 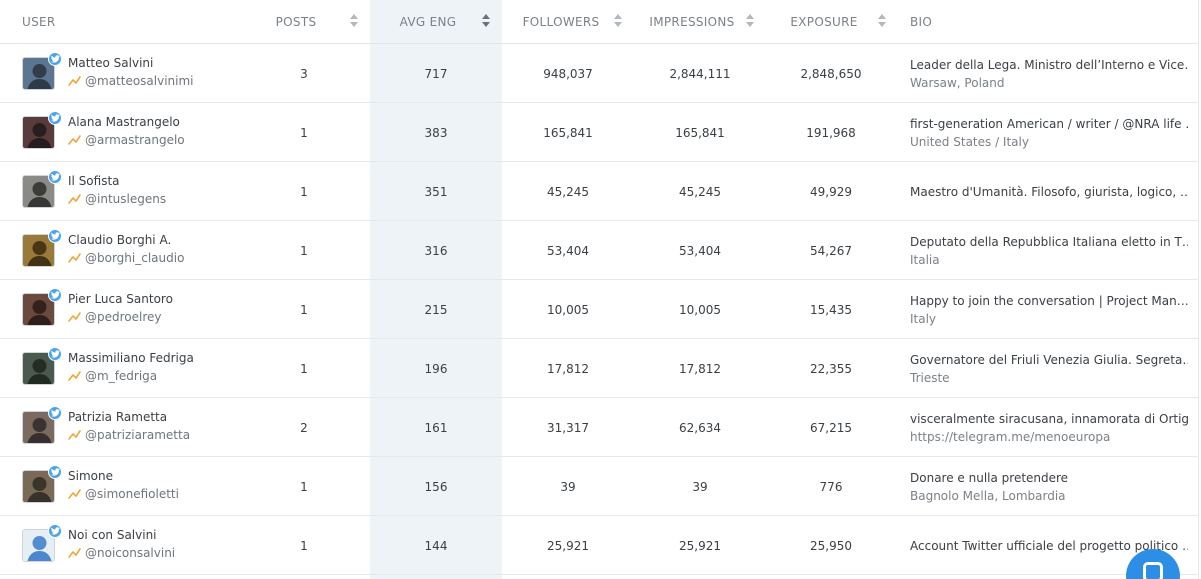 What do you see at coordinates (436, 191) in the screenshot?
I see `avg-eng-value: 351` at bounding box center [436, 191].